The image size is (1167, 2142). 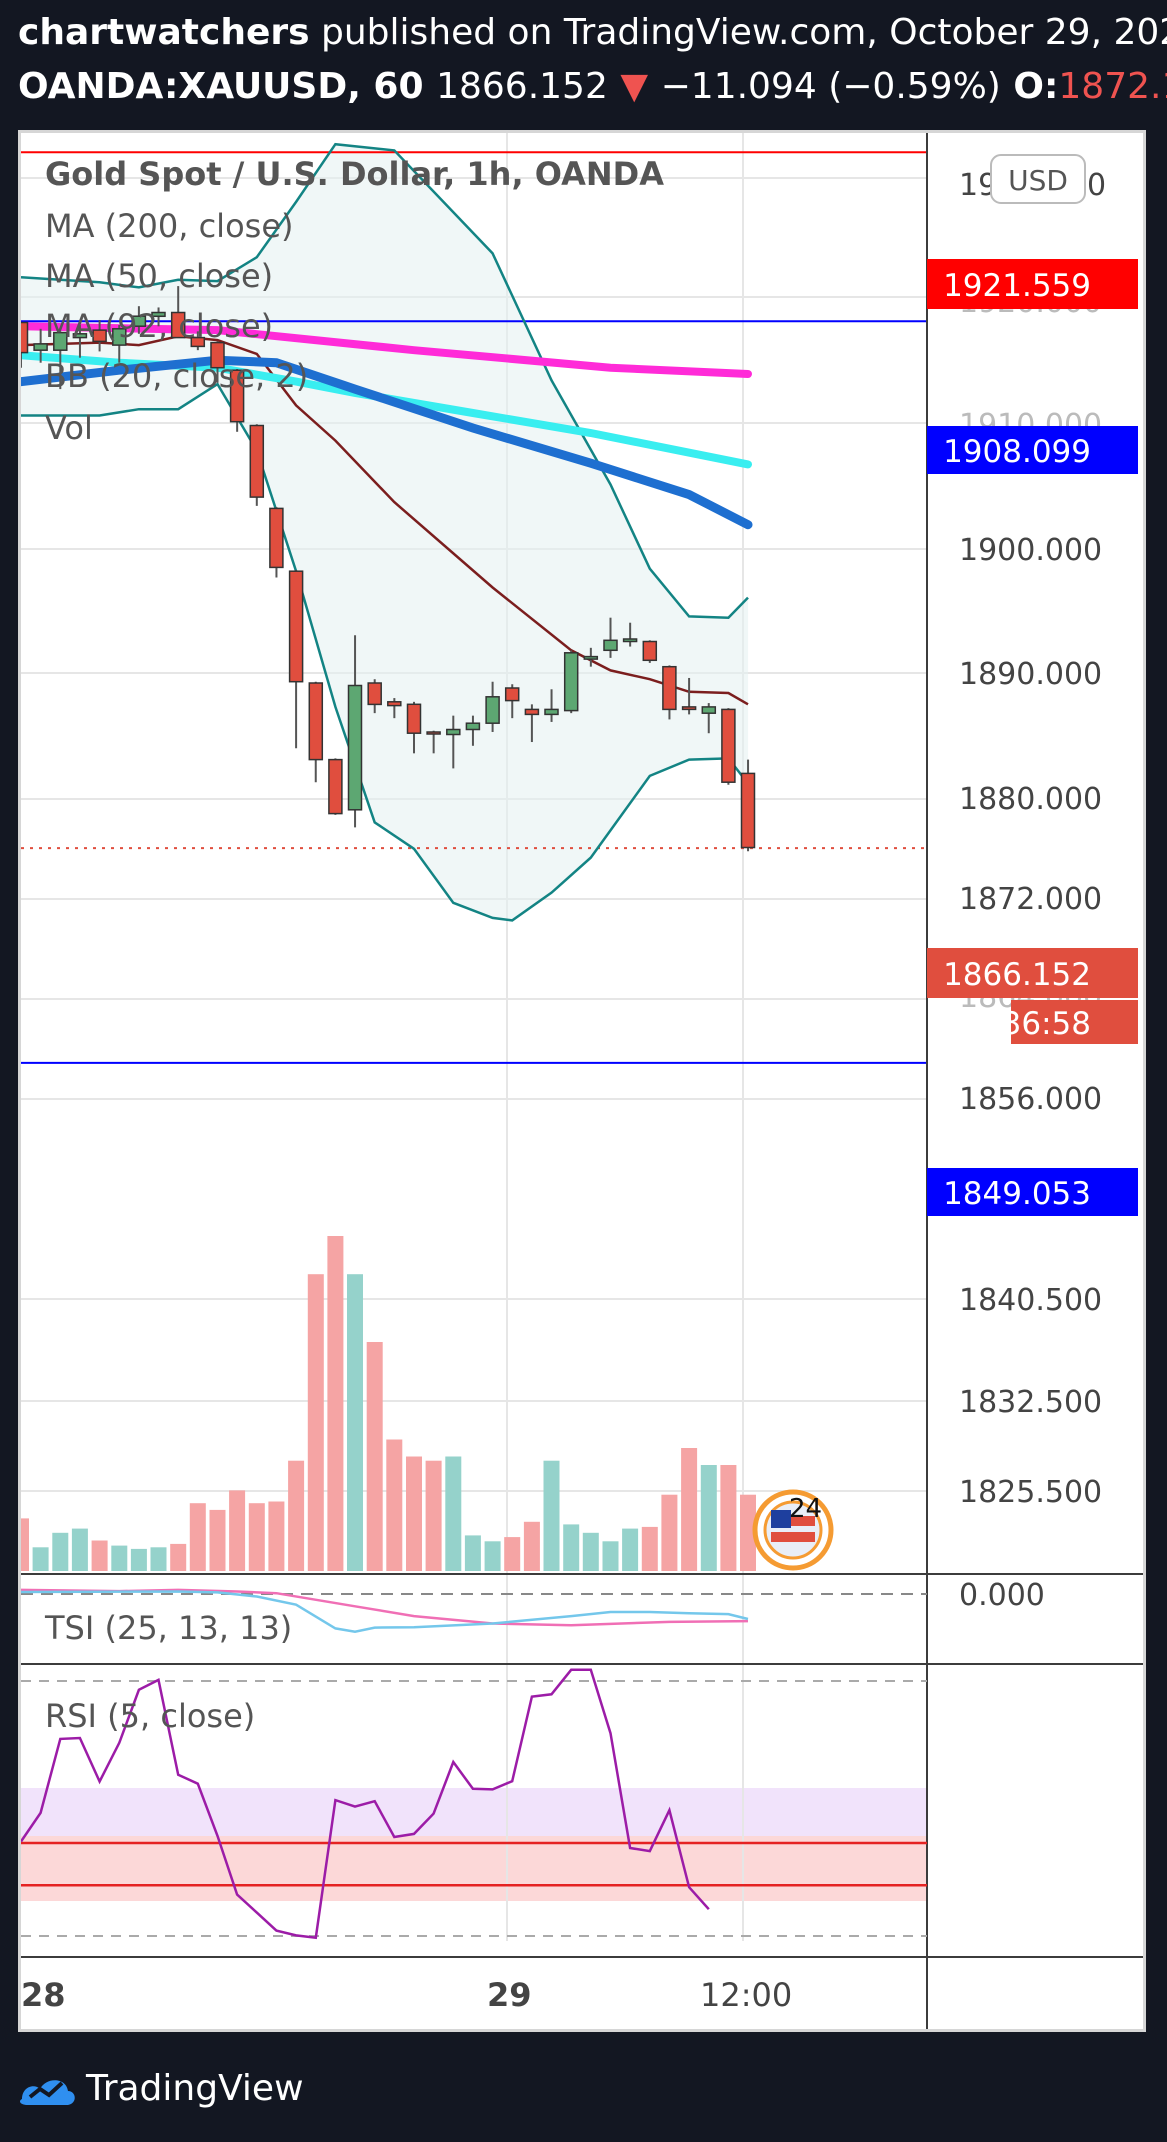 What do you see at coordinates (168, 1628) in the screenshot?
I see `tsi-label: TSI (25, 13, 13)` at bounding box center [168, 1628].